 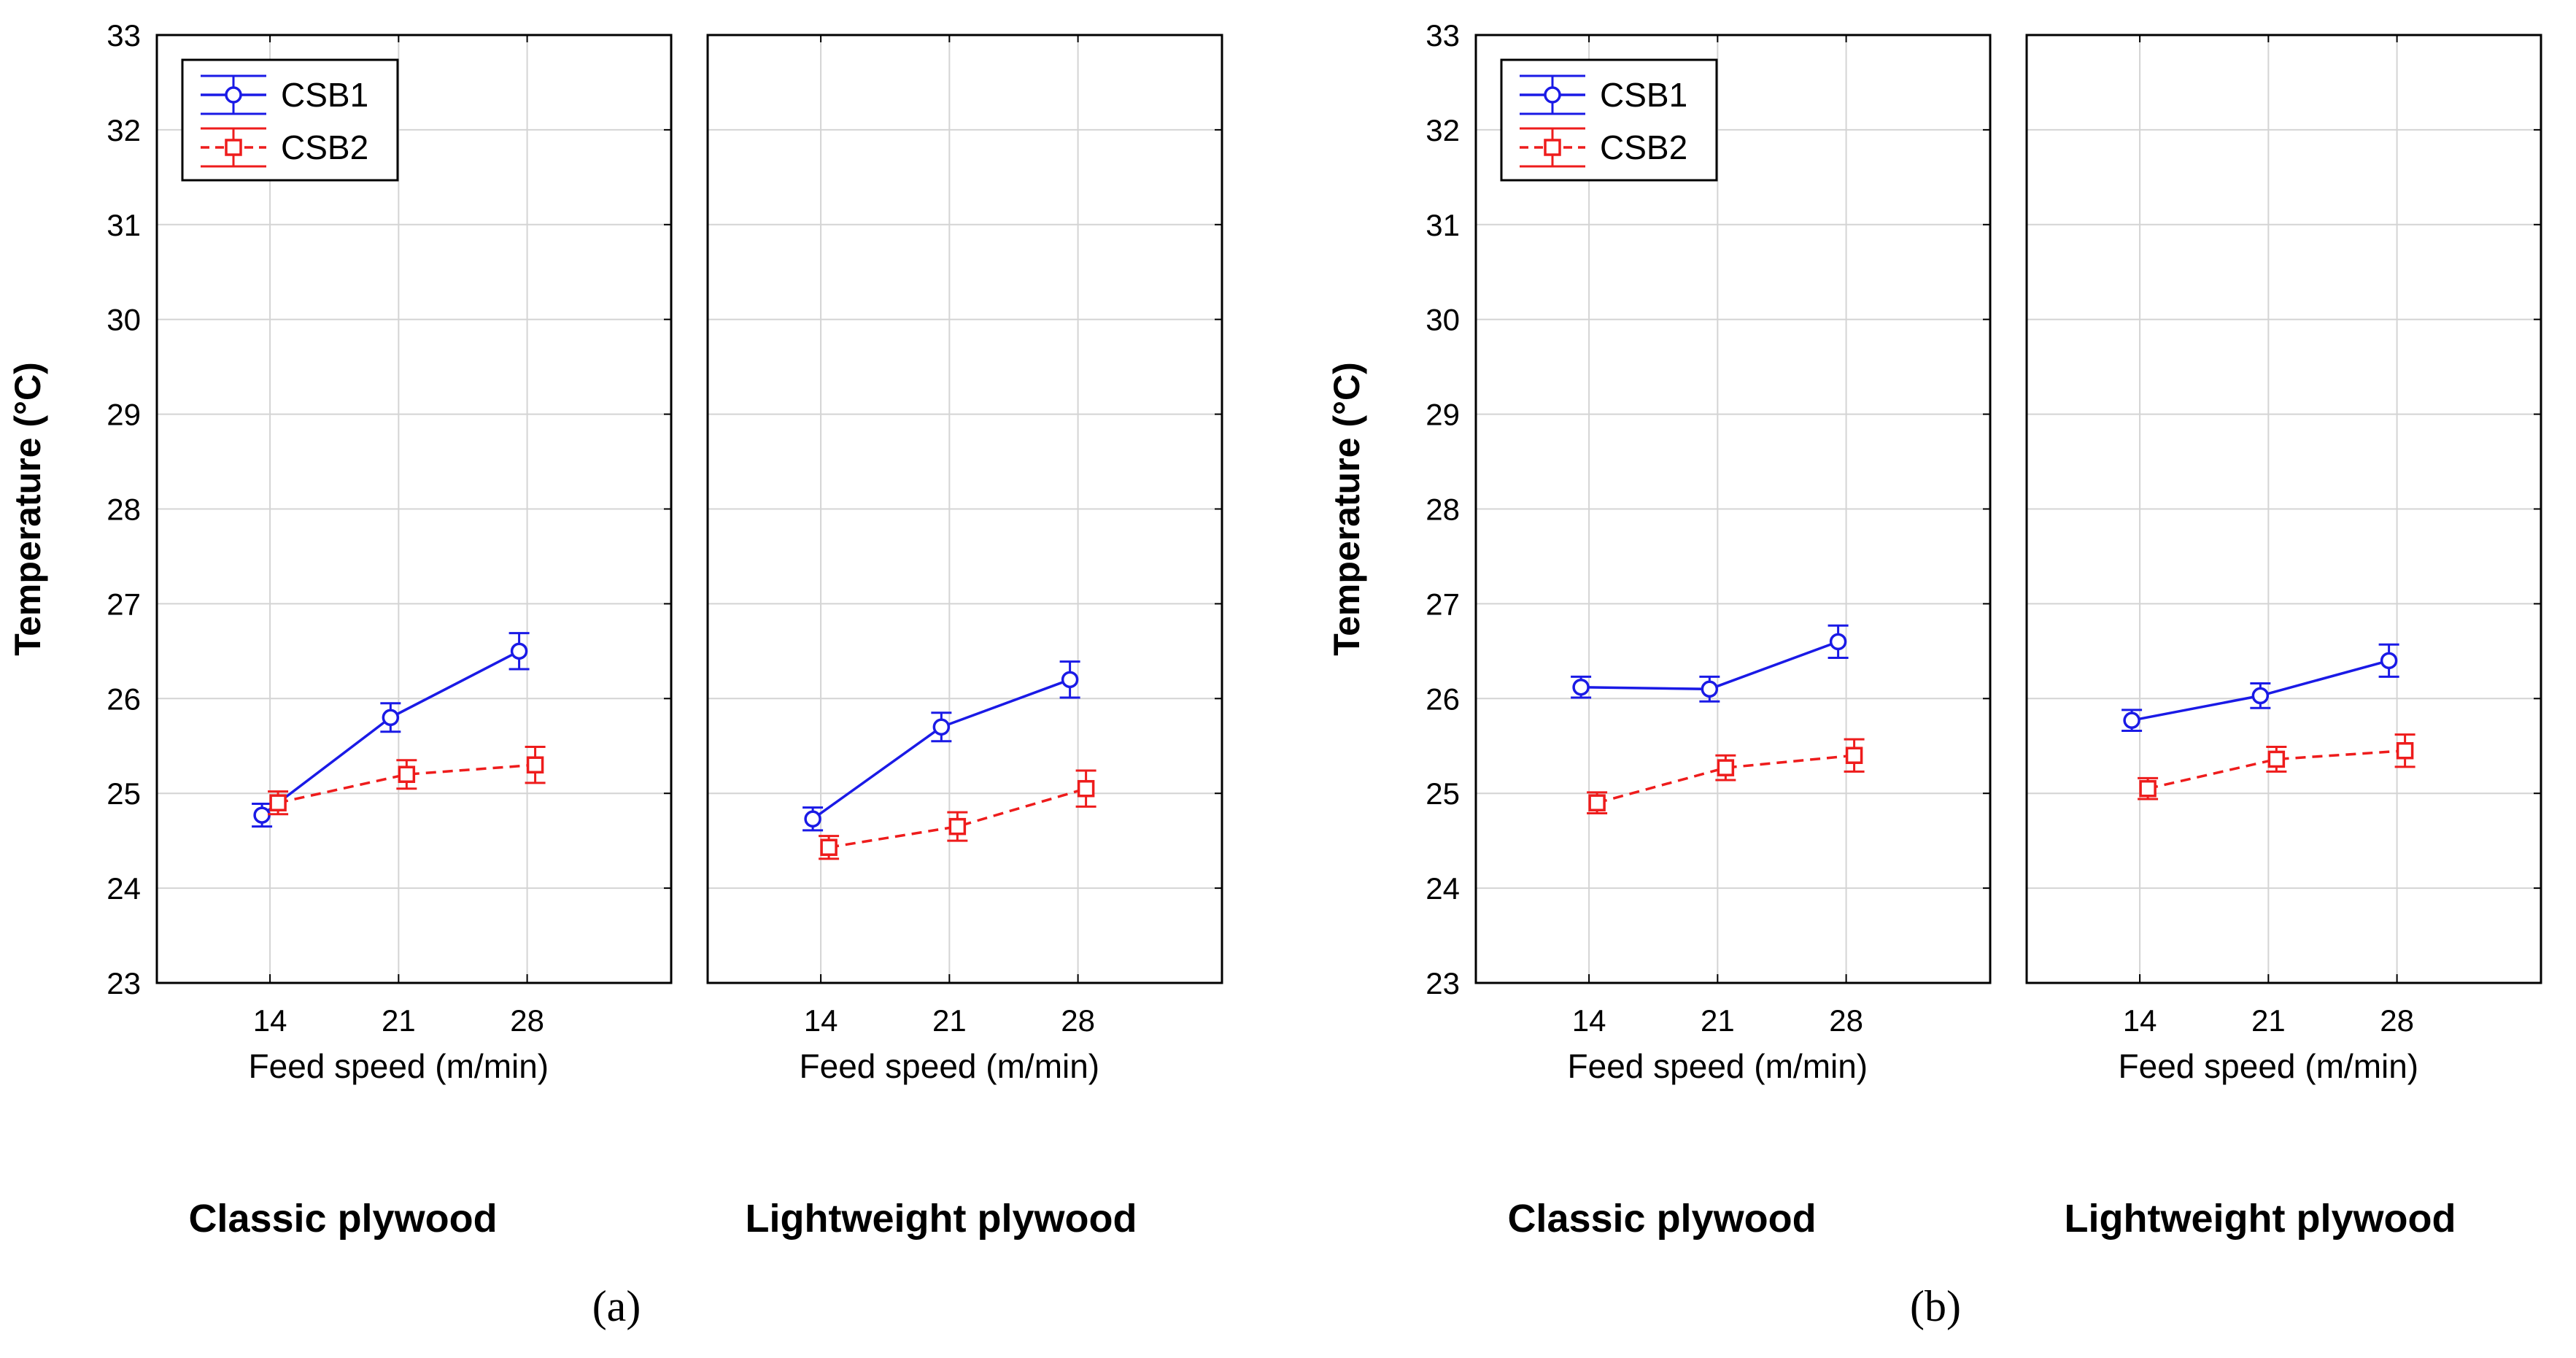 What do you see at coordinates (1935, 1306) in the screenshot?
I see `panel-label: (b)` at bounding box center [1935, 1306].